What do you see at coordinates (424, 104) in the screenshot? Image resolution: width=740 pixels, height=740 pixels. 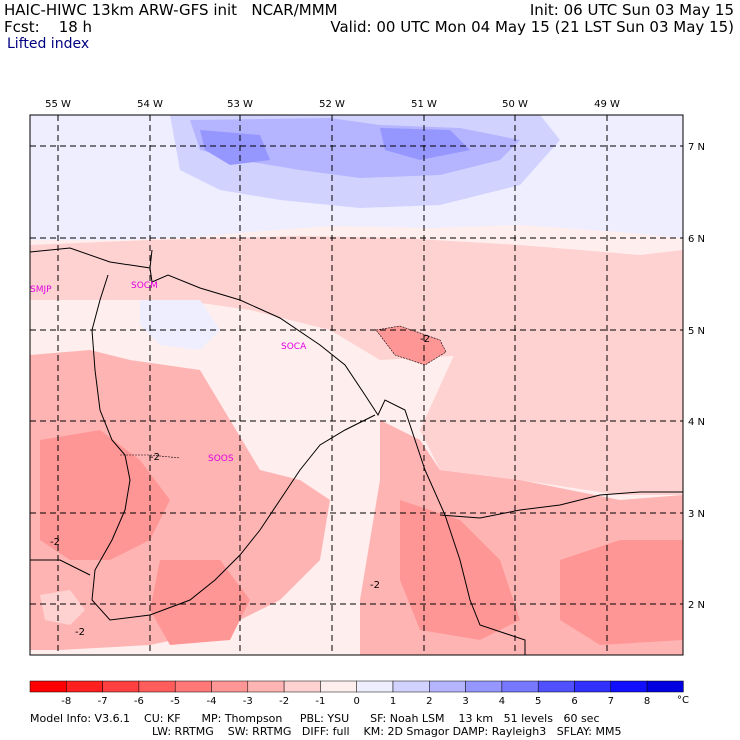 I see `lon-label: 51 W` at bounding box center [424, 104].